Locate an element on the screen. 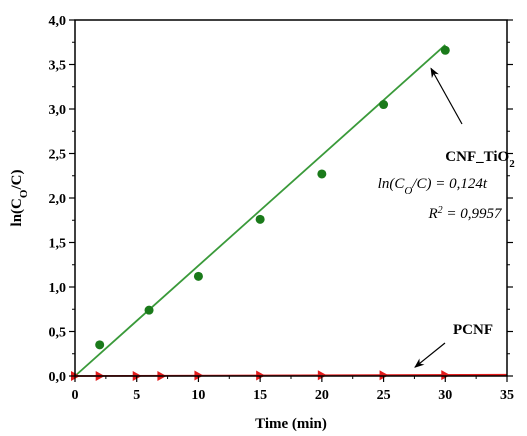 This screenshot has width=527, height=436. fit-r-squared: R2 = 0,9957 is located at coordinates (465, 214).